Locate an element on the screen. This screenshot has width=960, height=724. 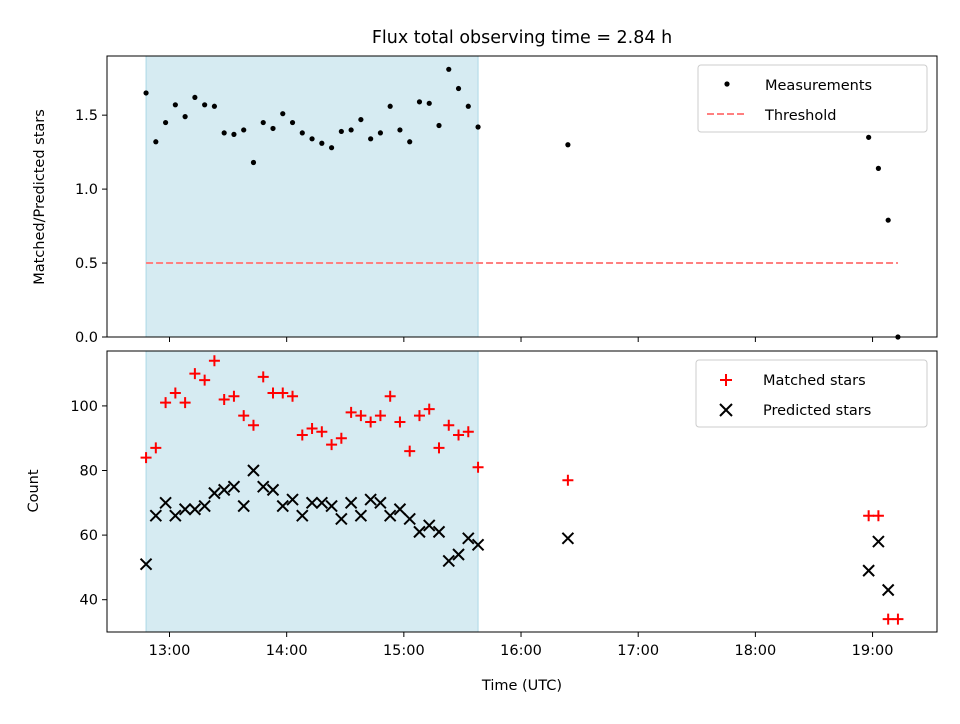
threshold-legend-label: Threshold is located at coordinates (800, 116).